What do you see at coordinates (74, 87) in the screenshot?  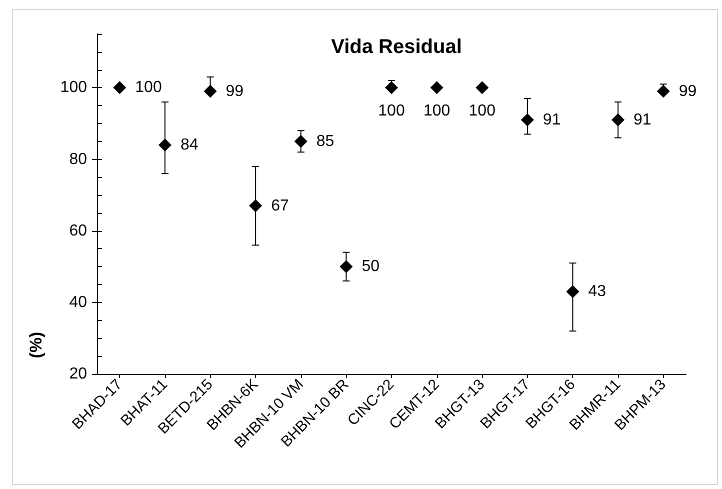 I see `y-tick-label: 100` at bounding box center [74, 87].